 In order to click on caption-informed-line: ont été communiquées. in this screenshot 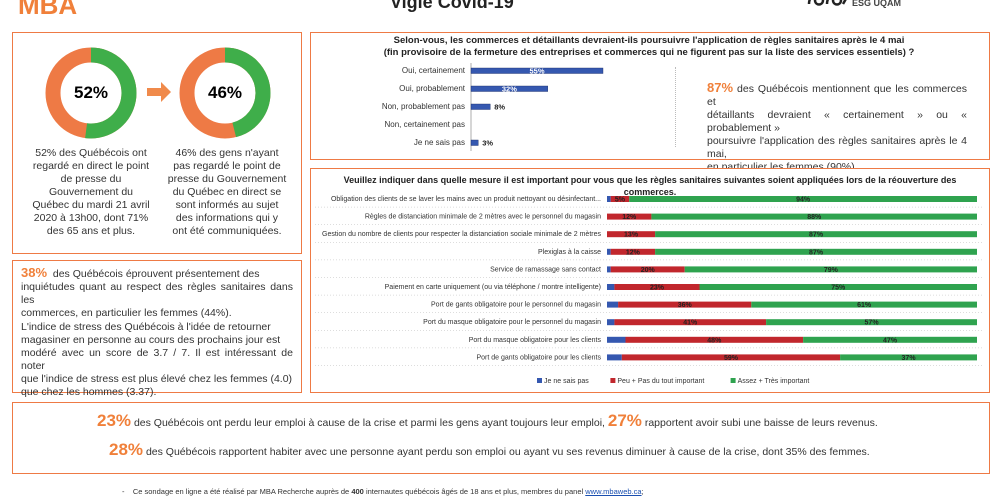, I will do `click(227, 231)`.